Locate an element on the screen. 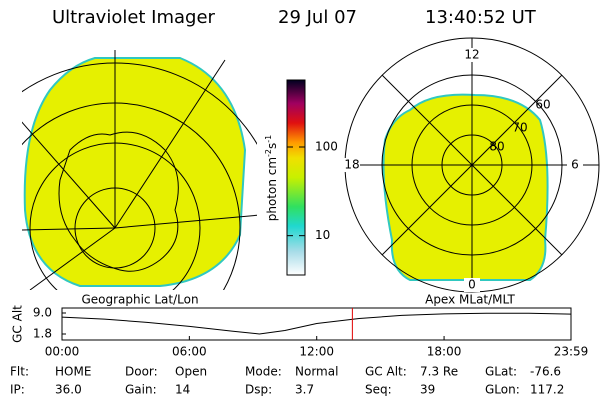 The height and width of the screenshot is (400, 600). label-part: -2 is located at coordinates (268, 153).